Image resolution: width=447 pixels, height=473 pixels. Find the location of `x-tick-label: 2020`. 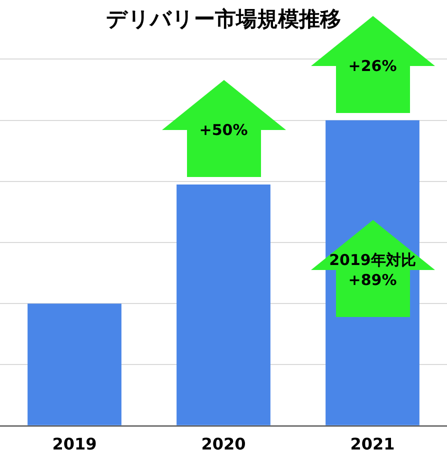

x-tick-label: 2020 is located at coordinates (223, 444).